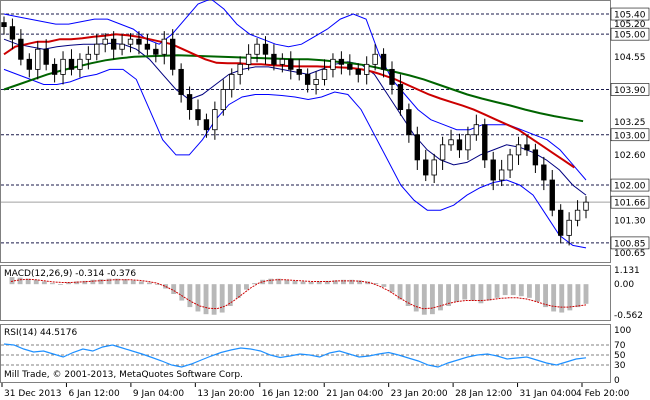 This screenshot has width=650, height=400. What do you see at coordinates (622, 331) in the screenshot?
I see `rsi-tick-label: 100` at bounding box center [622, 331].